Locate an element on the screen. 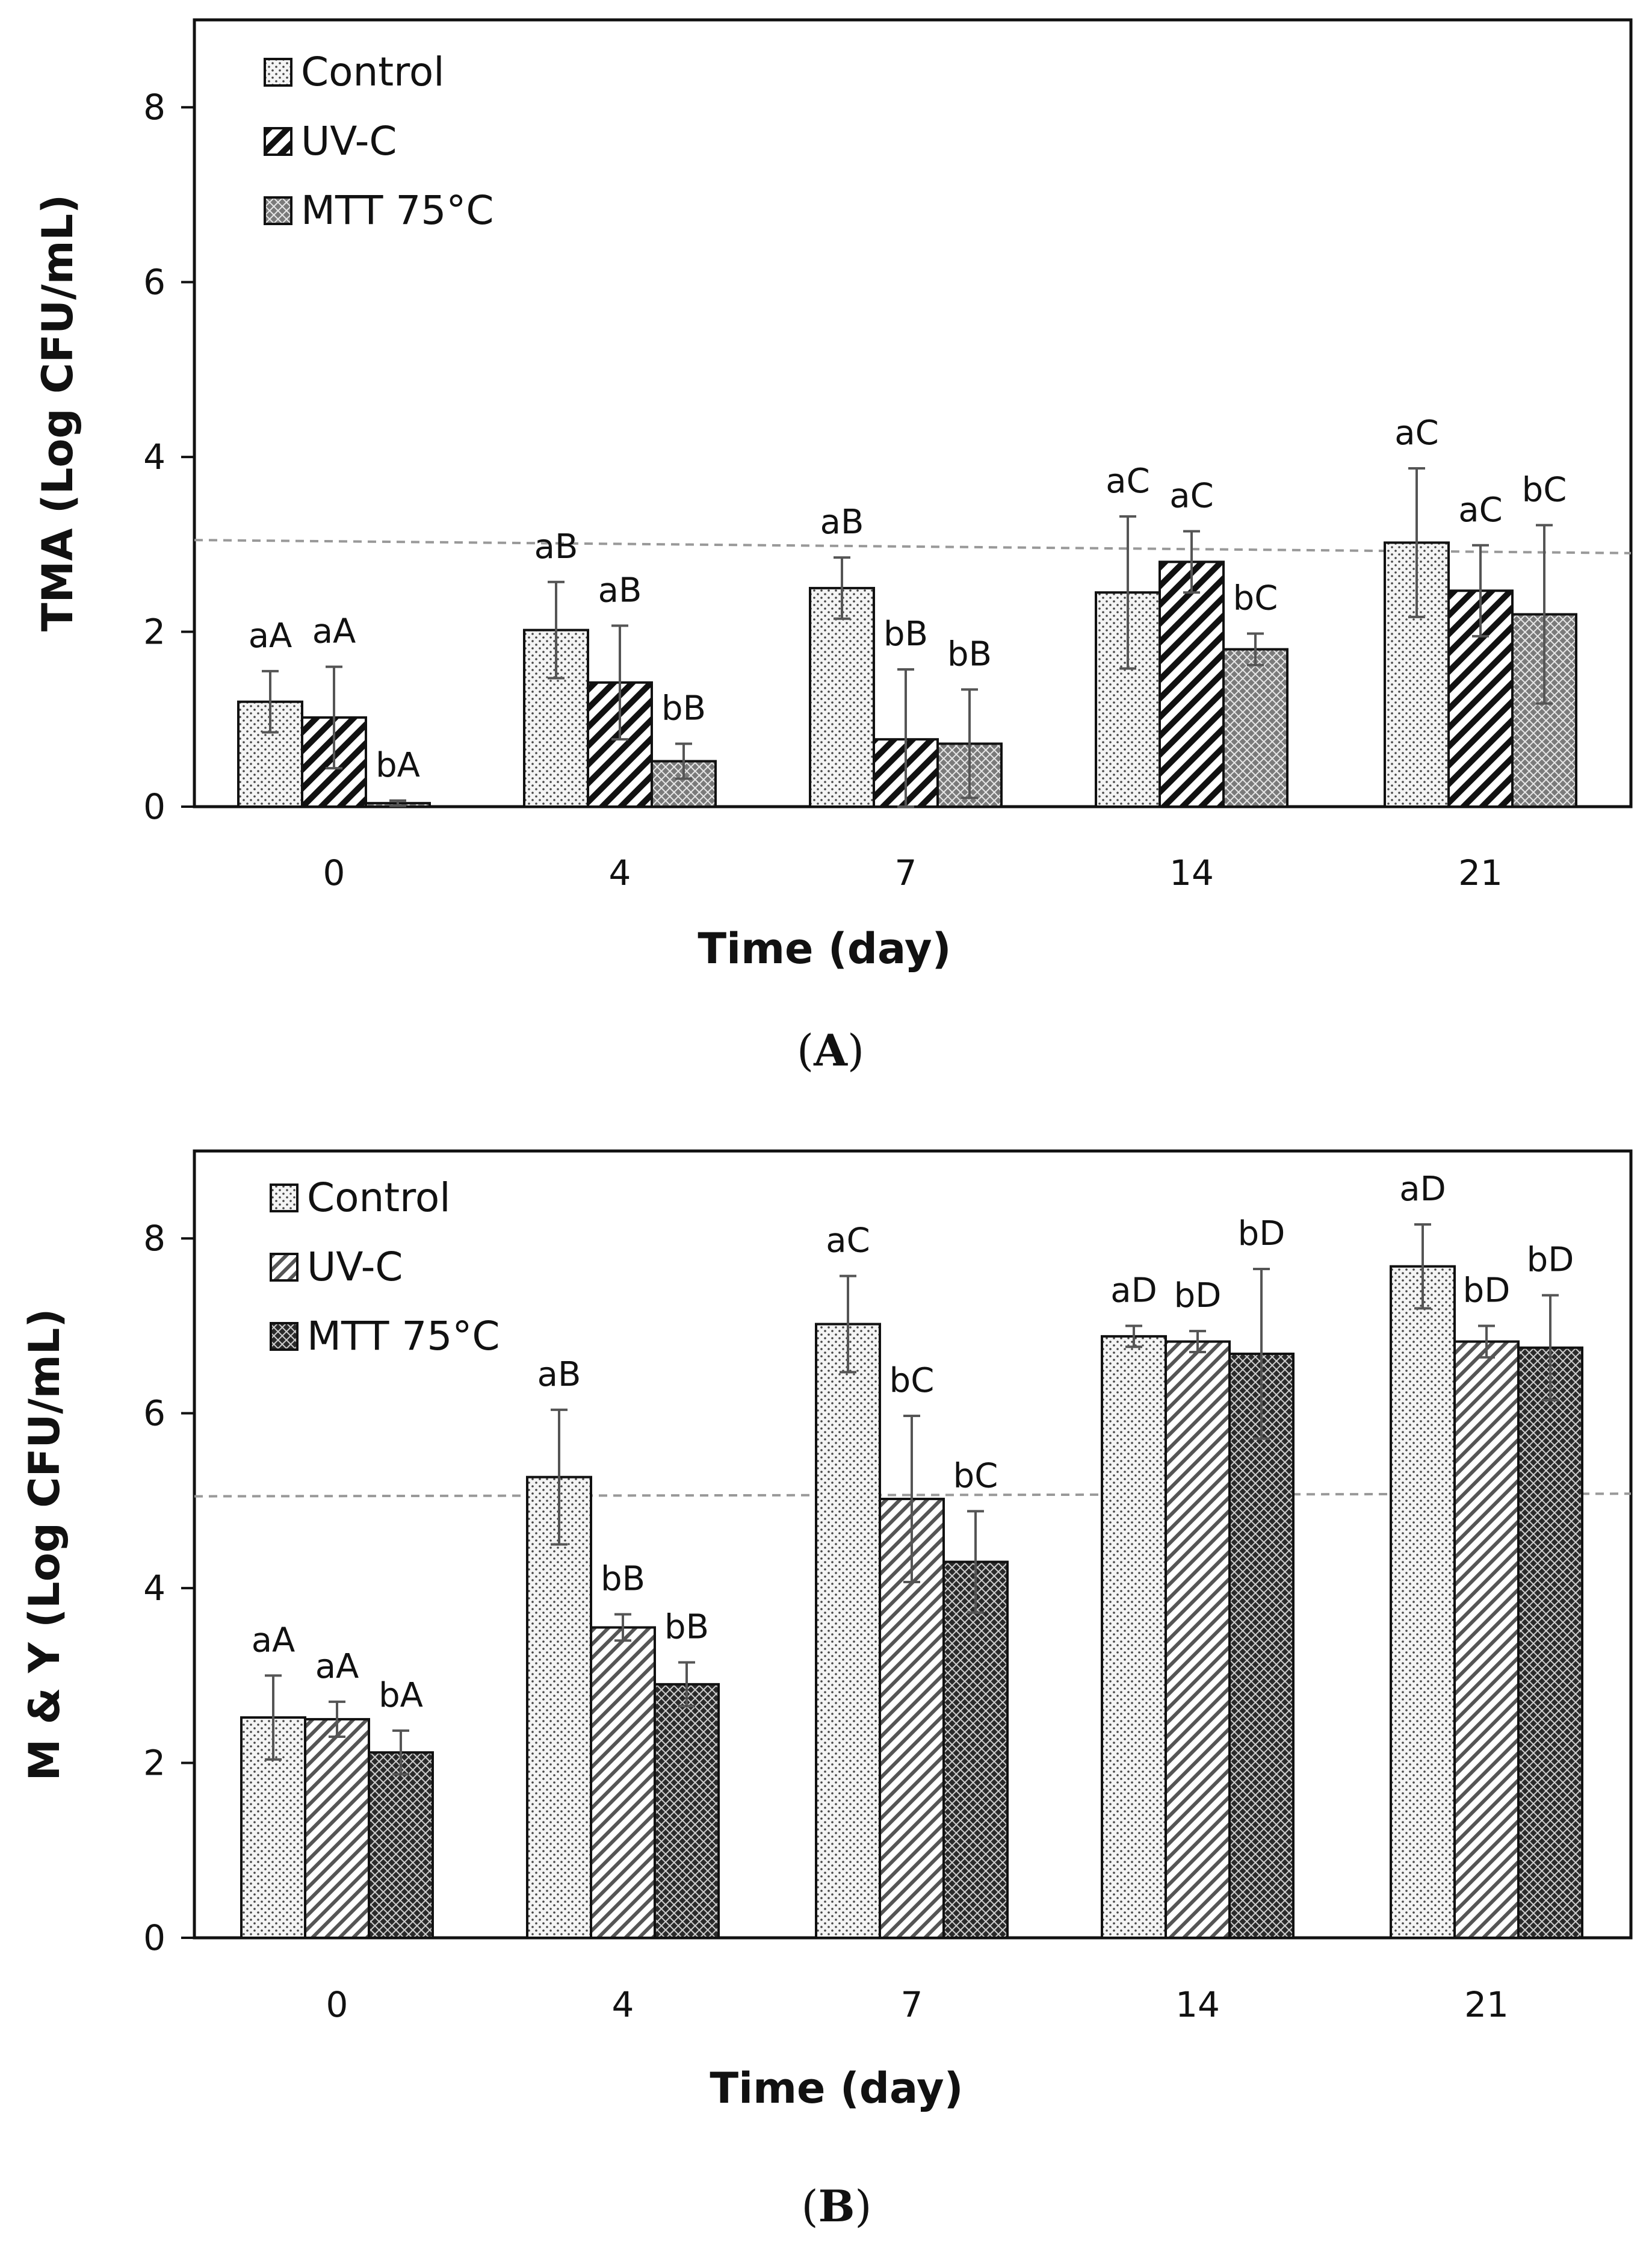  panel-label-a: (A) is located at coordinates (831, 1050).